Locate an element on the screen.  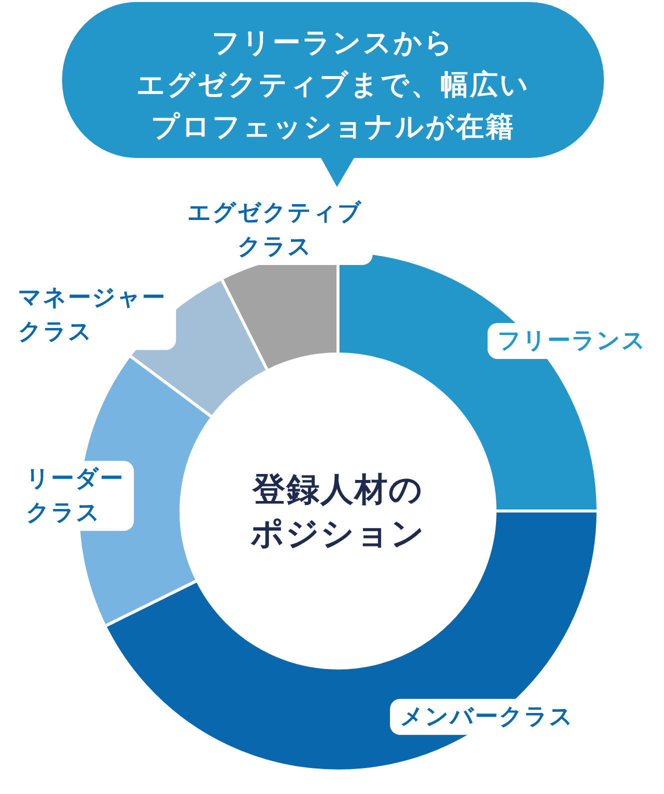
slice-label: マネージャークラス is located at coordinates (92, 314).